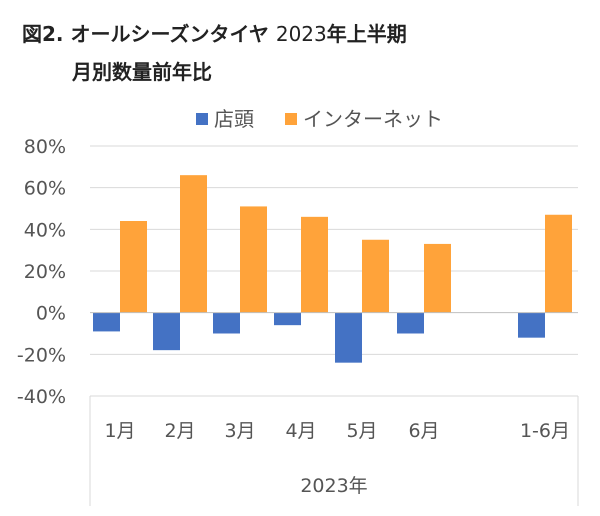 The image size is (600, 516). What do you see at coordinates (43, 34) in the screenshot?
I see `title-prefix: 図2.` at bounding box center [43, 34].